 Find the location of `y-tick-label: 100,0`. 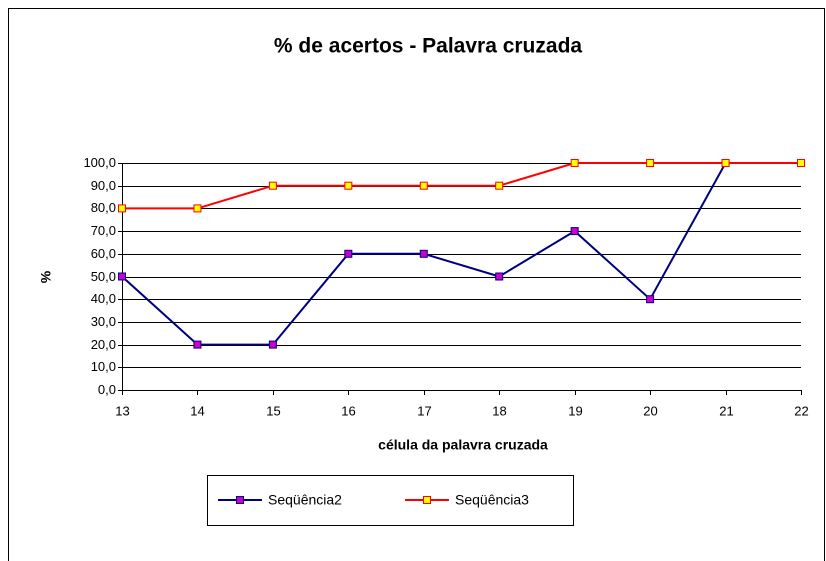

y-tick-label: 100,0 is located at coordinates (99, 162).